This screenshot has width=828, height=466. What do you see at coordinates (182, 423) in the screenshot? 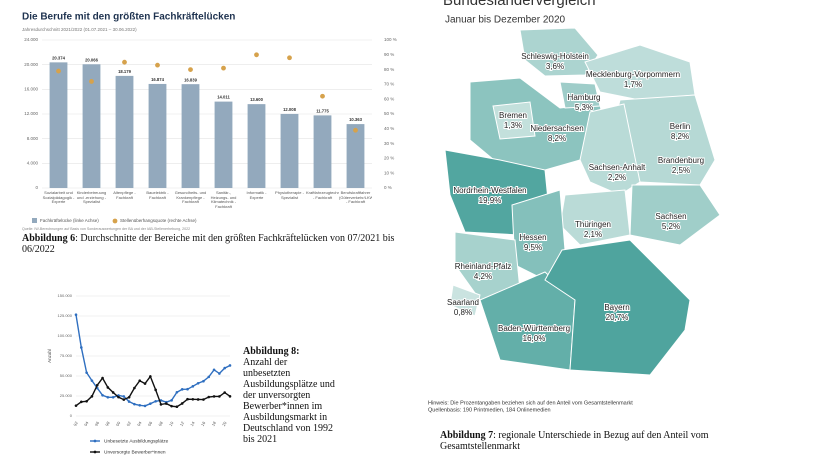
I see `x-tick-label: 12` at bounding box center [182, 423].